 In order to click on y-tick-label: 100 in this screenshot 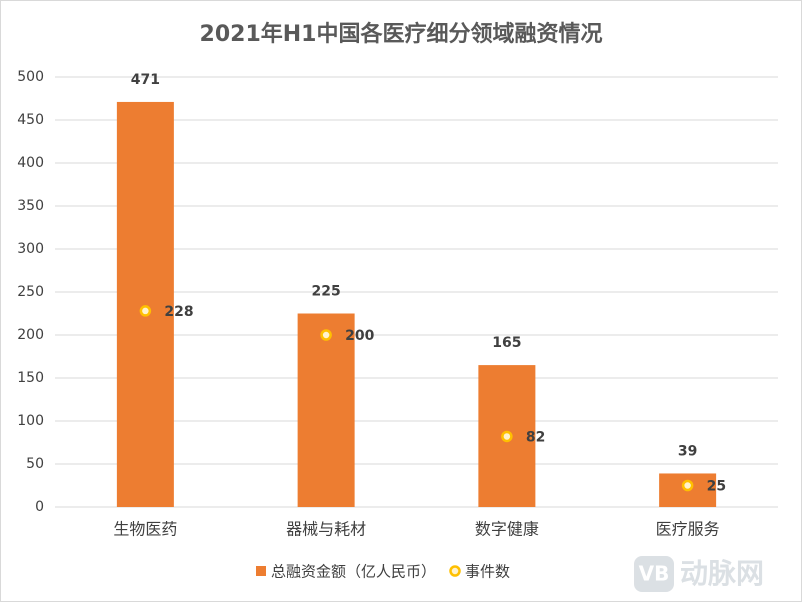, I will do `click(30, 421)`.